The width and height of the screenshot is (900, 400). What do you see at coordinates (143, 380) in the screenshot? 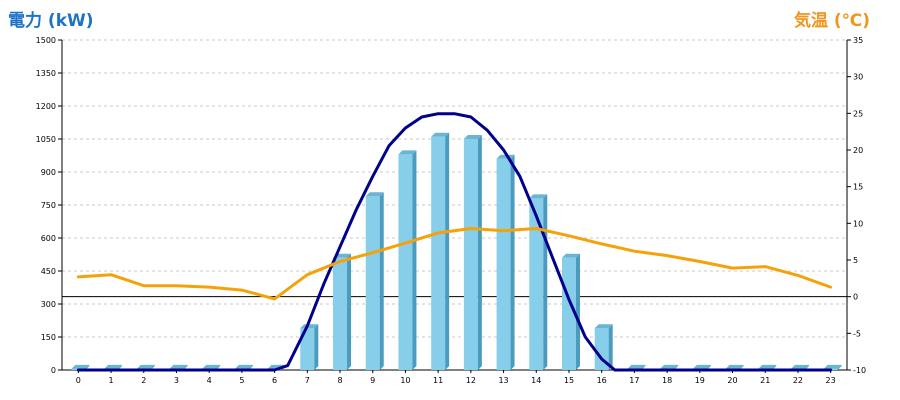
I see `x-tick-label: 2` at bounding box center [143, 380].